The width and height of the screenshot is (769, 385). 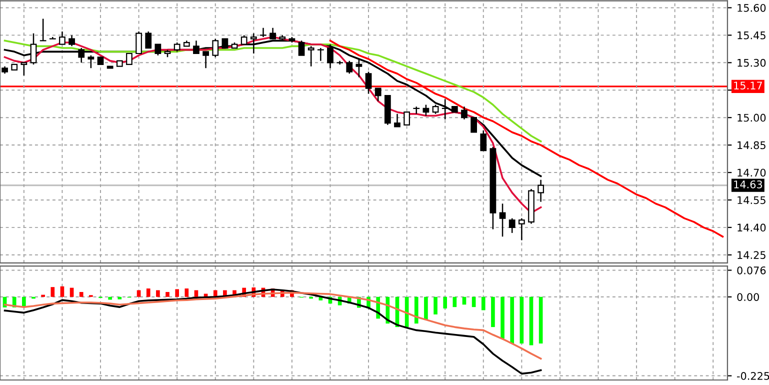 I want to click on y-tick-label: 14.55, so click(x=752, y=200).